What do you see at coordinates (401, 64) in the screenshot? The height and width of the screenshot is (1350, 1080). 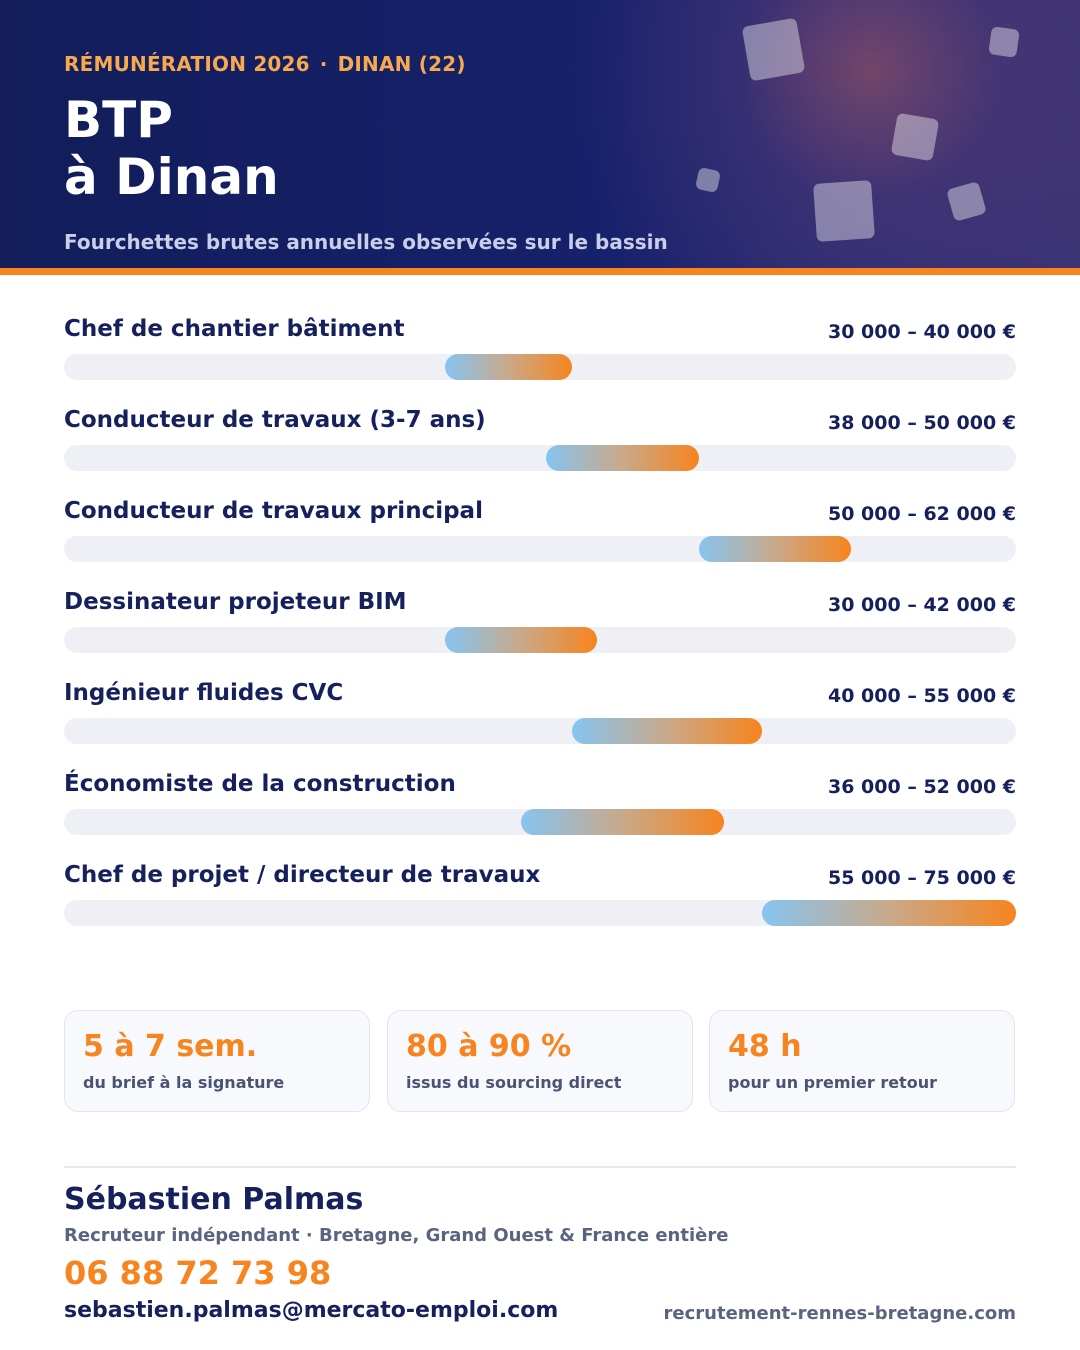 I see `kicker-location: DINAN (22)` at bounding box center [401, 64].